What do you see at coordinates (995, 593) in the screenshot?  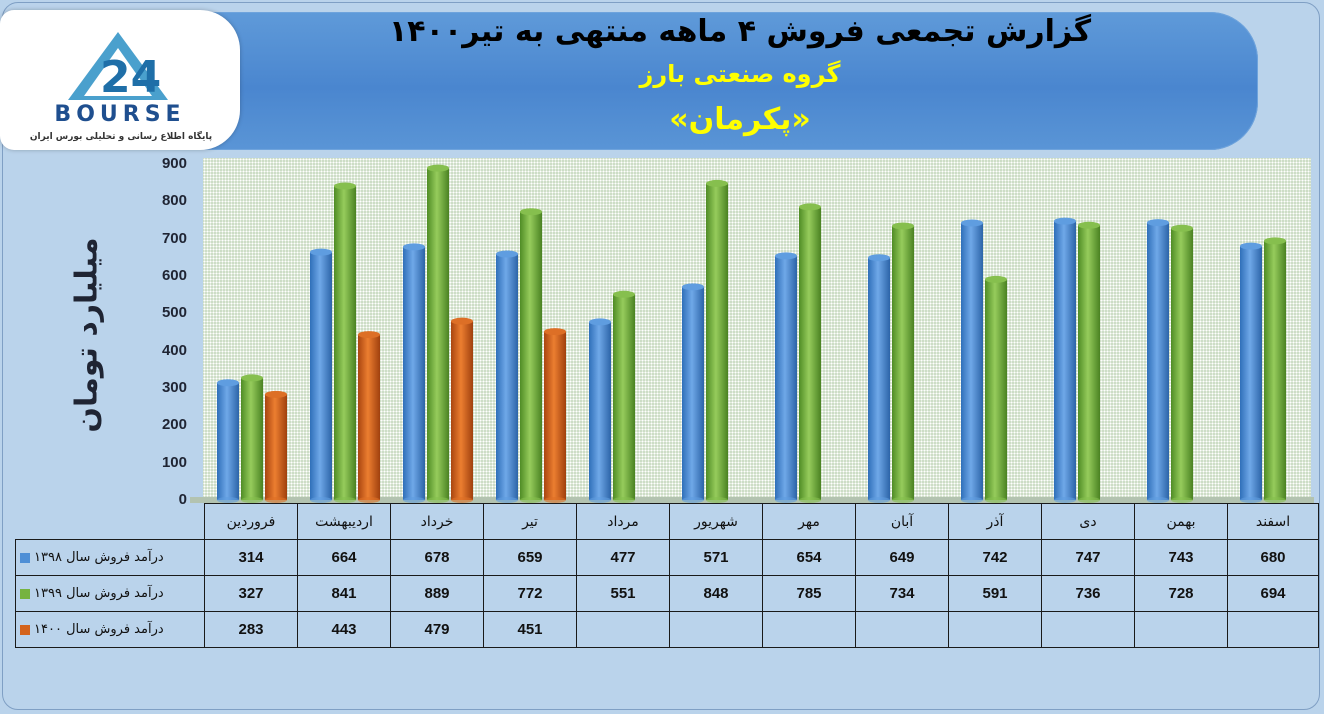 I see `data-label: 591` at bounding box center [995, 593].